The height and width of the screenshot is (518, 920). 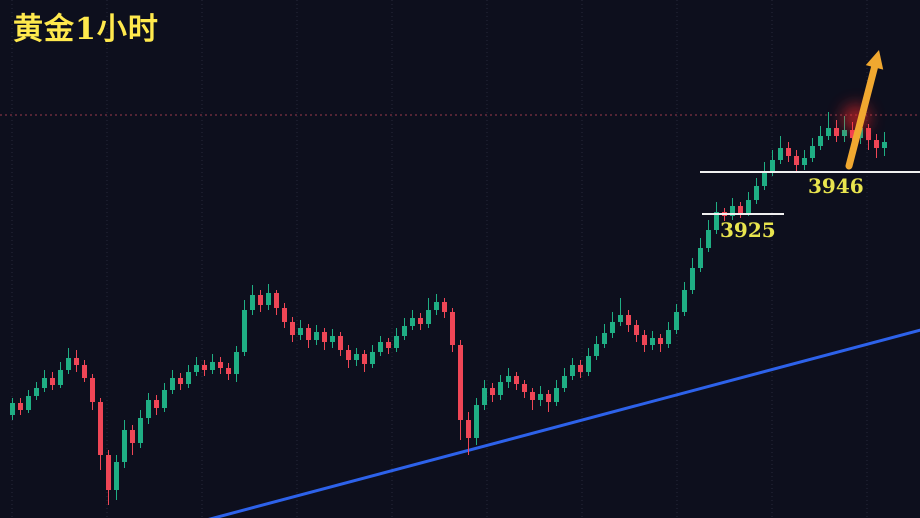 What do you see at coordinates (748, 230) in the screenshot?
I see `level-label: 3925` at bounding box center [748, 230].